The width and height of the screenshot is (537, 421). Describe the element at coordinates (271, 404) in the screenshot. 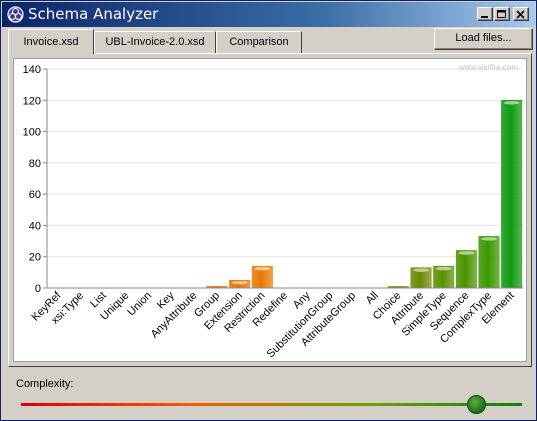

I see `complexity-slider-track` at that location.